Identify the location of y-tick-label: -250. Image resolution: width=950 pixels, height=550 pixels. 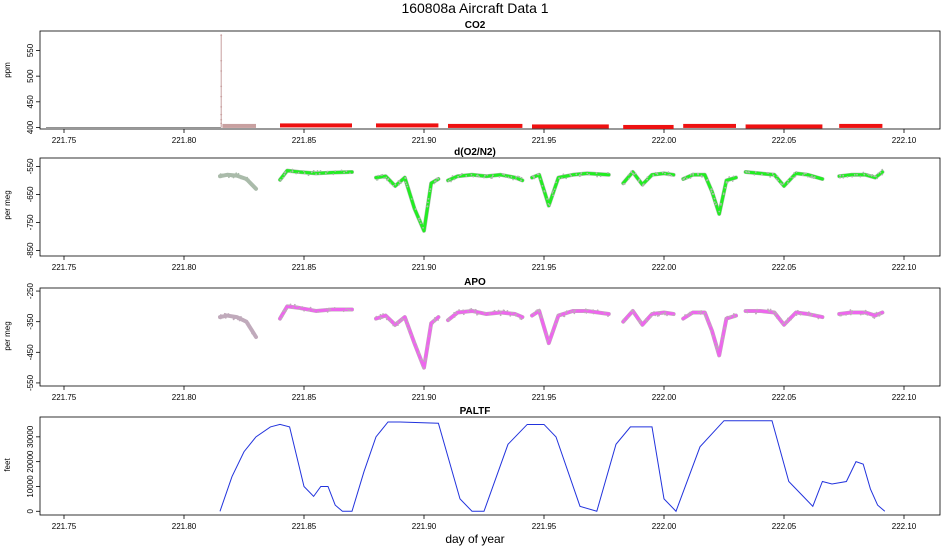
(30, 291).